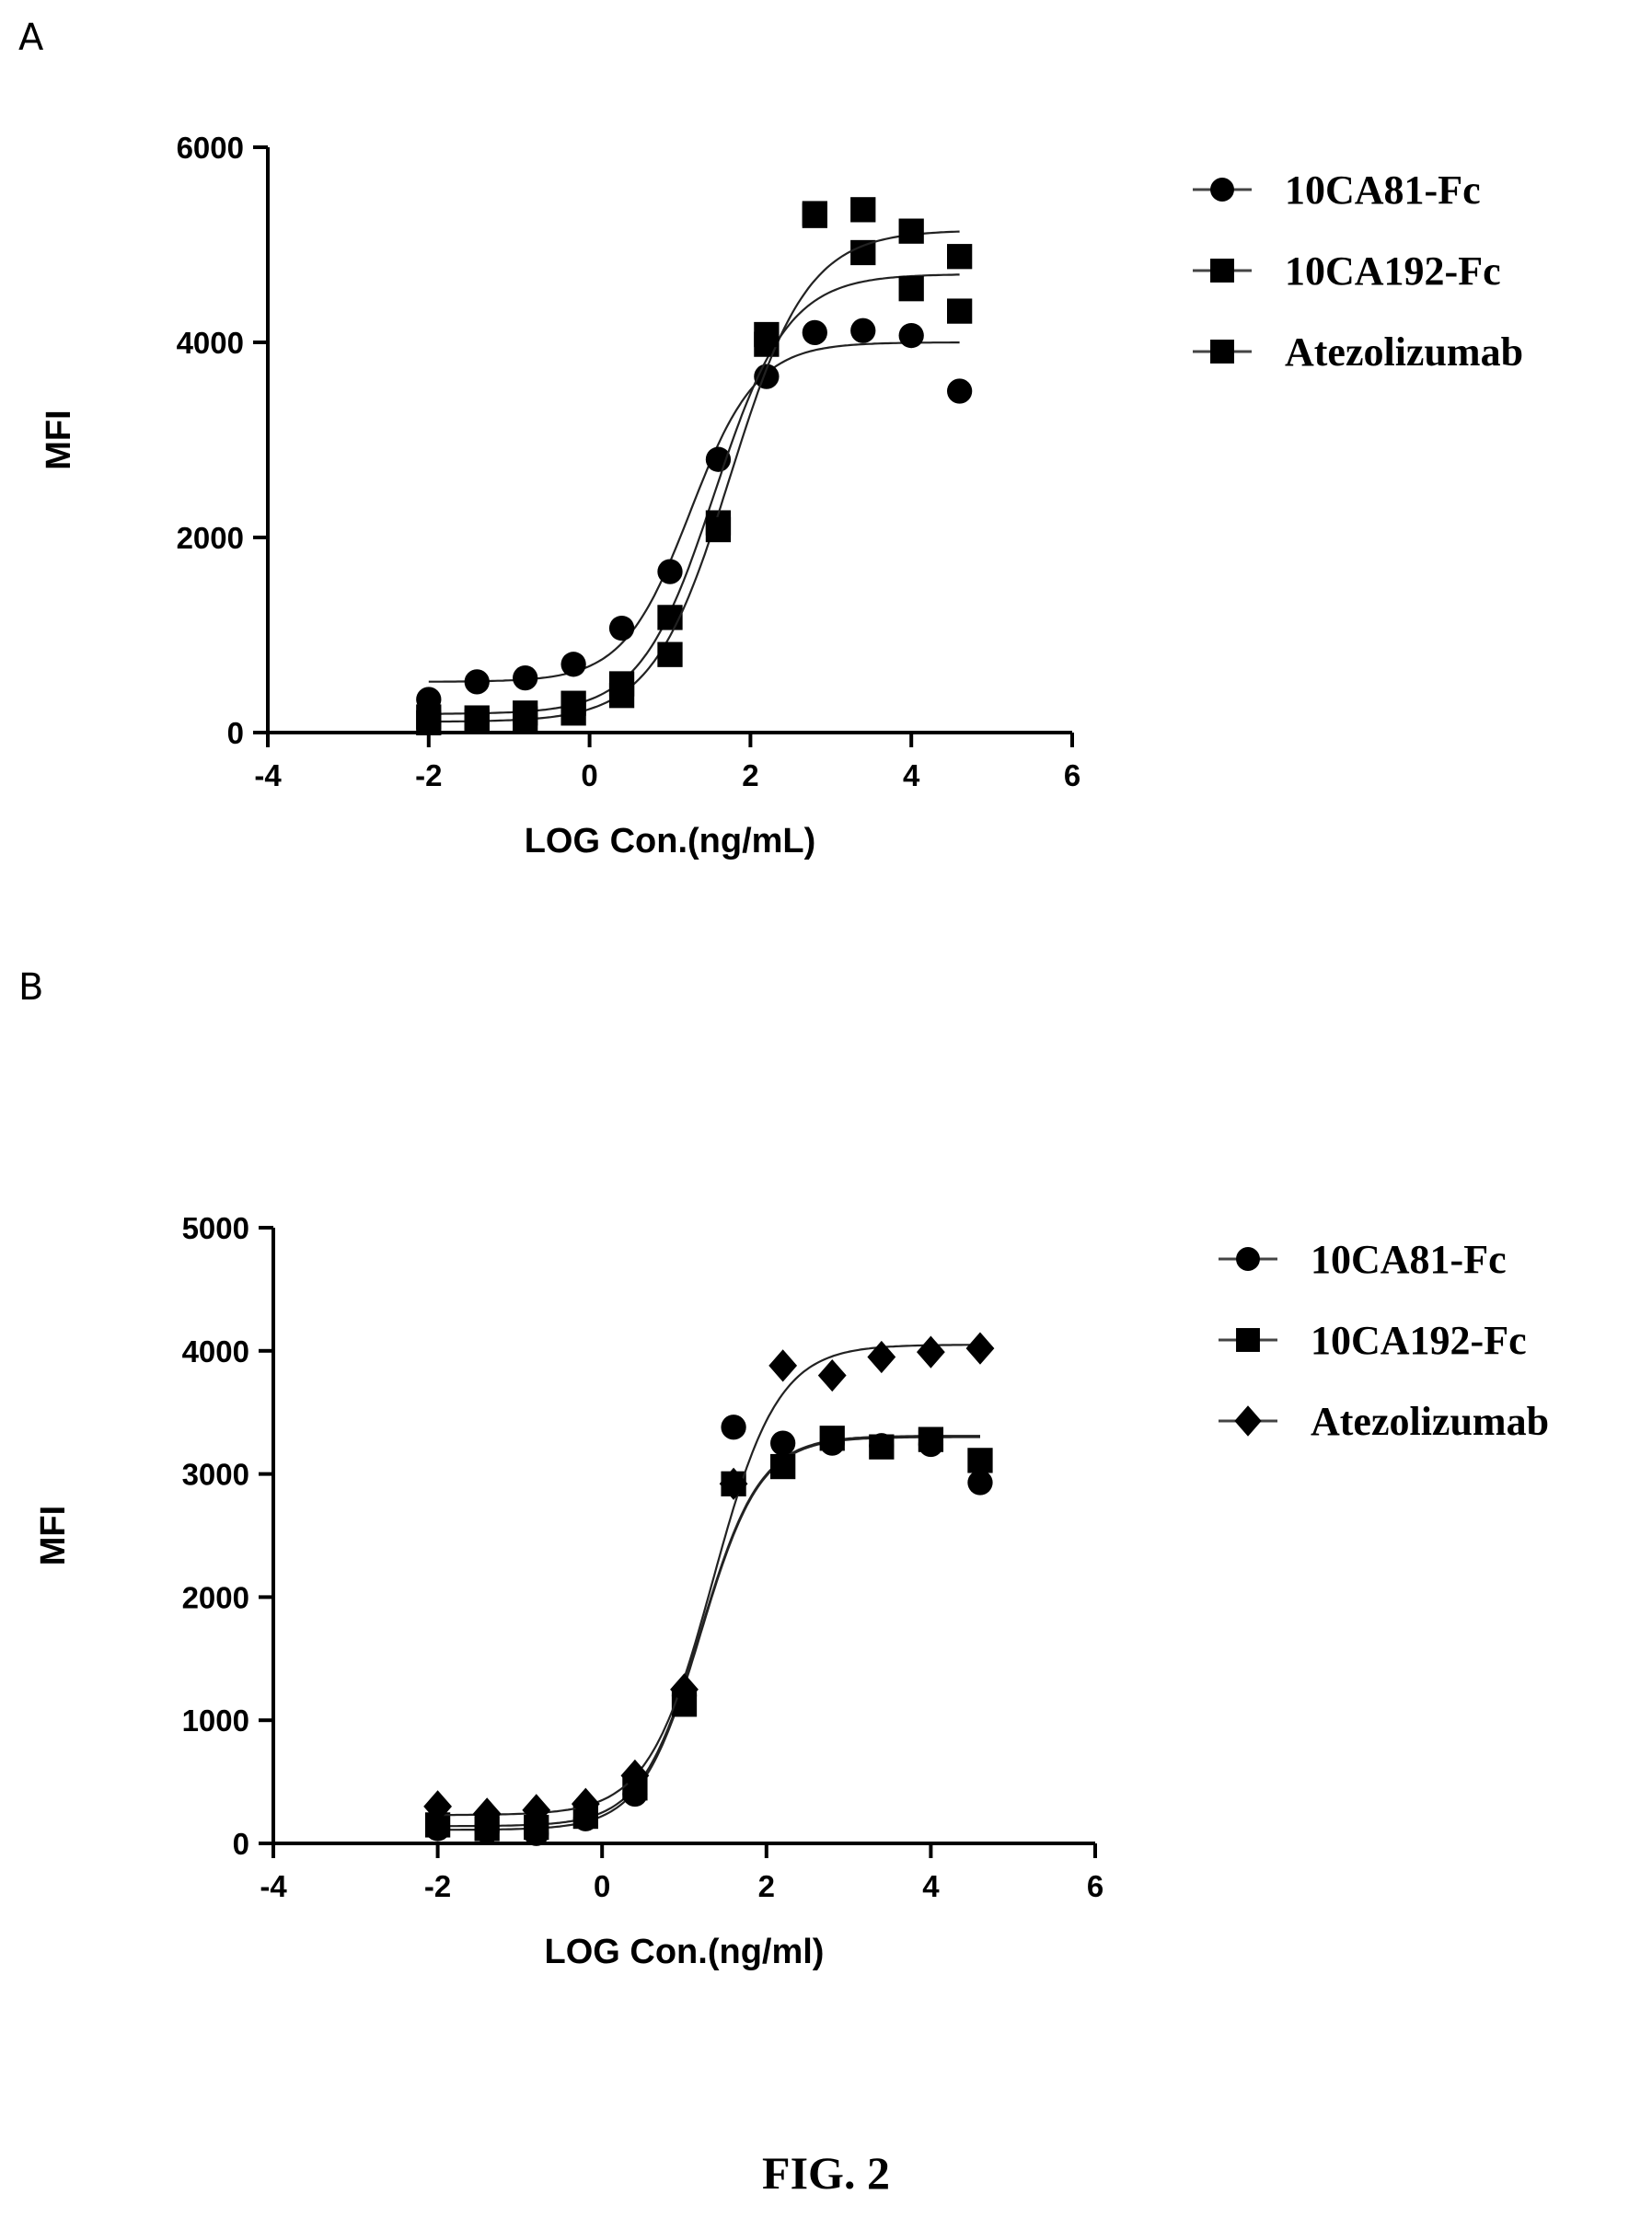  What do you see at coordinates (685, 1952) in the screenshot?
I see `x-axis-title: LOG Con.(ng/ml)` at bounding box center [685, 1952].